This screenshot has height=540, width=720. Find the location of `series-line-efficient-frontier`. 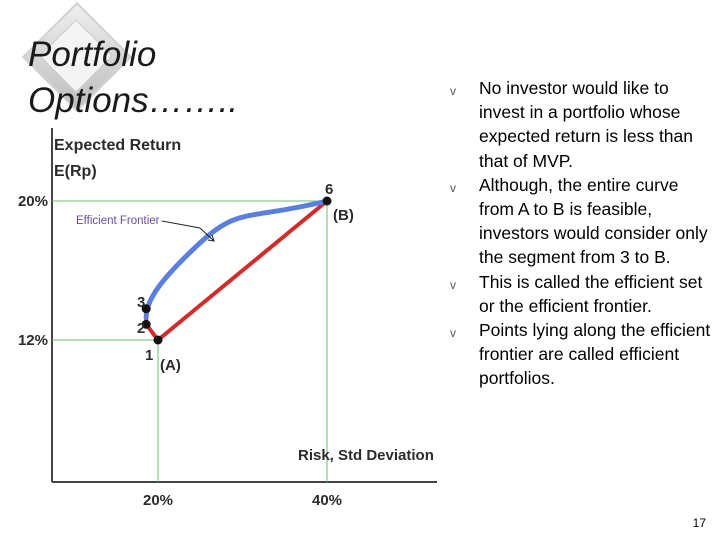

series-line-efficient-frontier is located at coordinates (236, 259).